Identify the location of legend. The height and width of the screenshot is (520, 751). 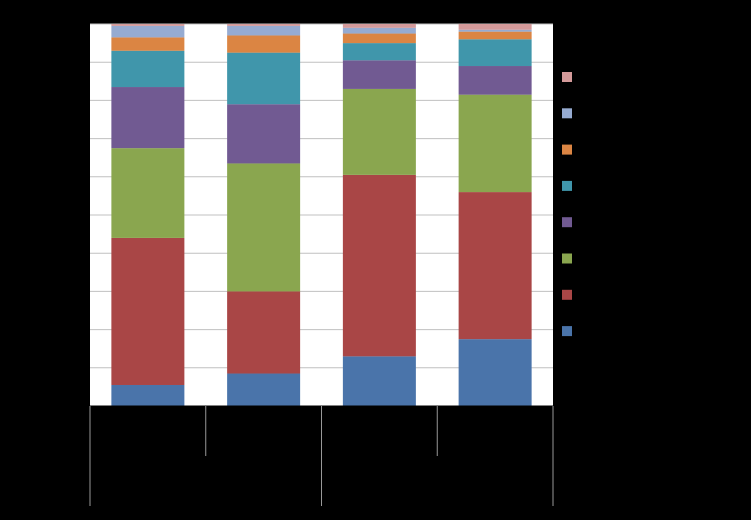
(567, 204).